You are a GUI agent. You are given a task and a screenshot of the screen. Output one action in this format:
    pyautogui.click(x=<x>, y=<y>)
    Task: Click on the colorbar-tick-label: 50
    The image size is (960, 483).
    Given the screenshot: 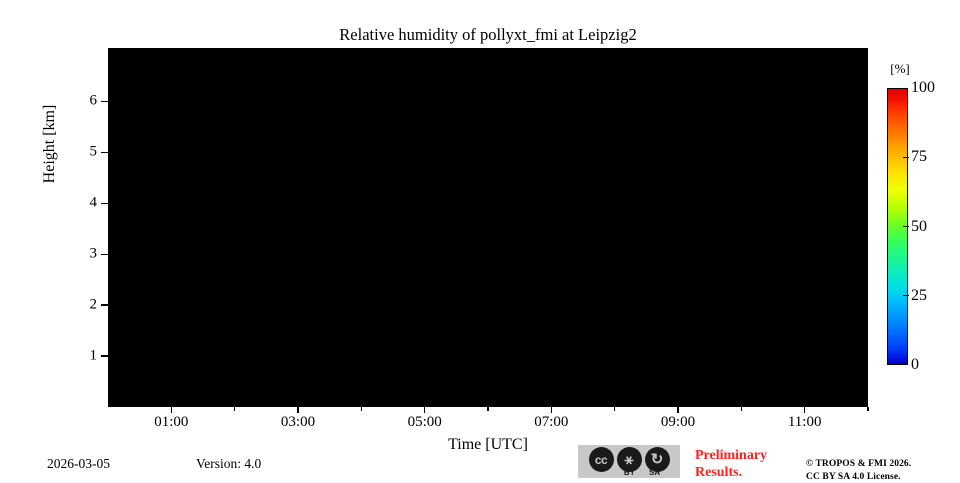 What is the action you would take?
    pyautogui.click(x=919, y=226)
    